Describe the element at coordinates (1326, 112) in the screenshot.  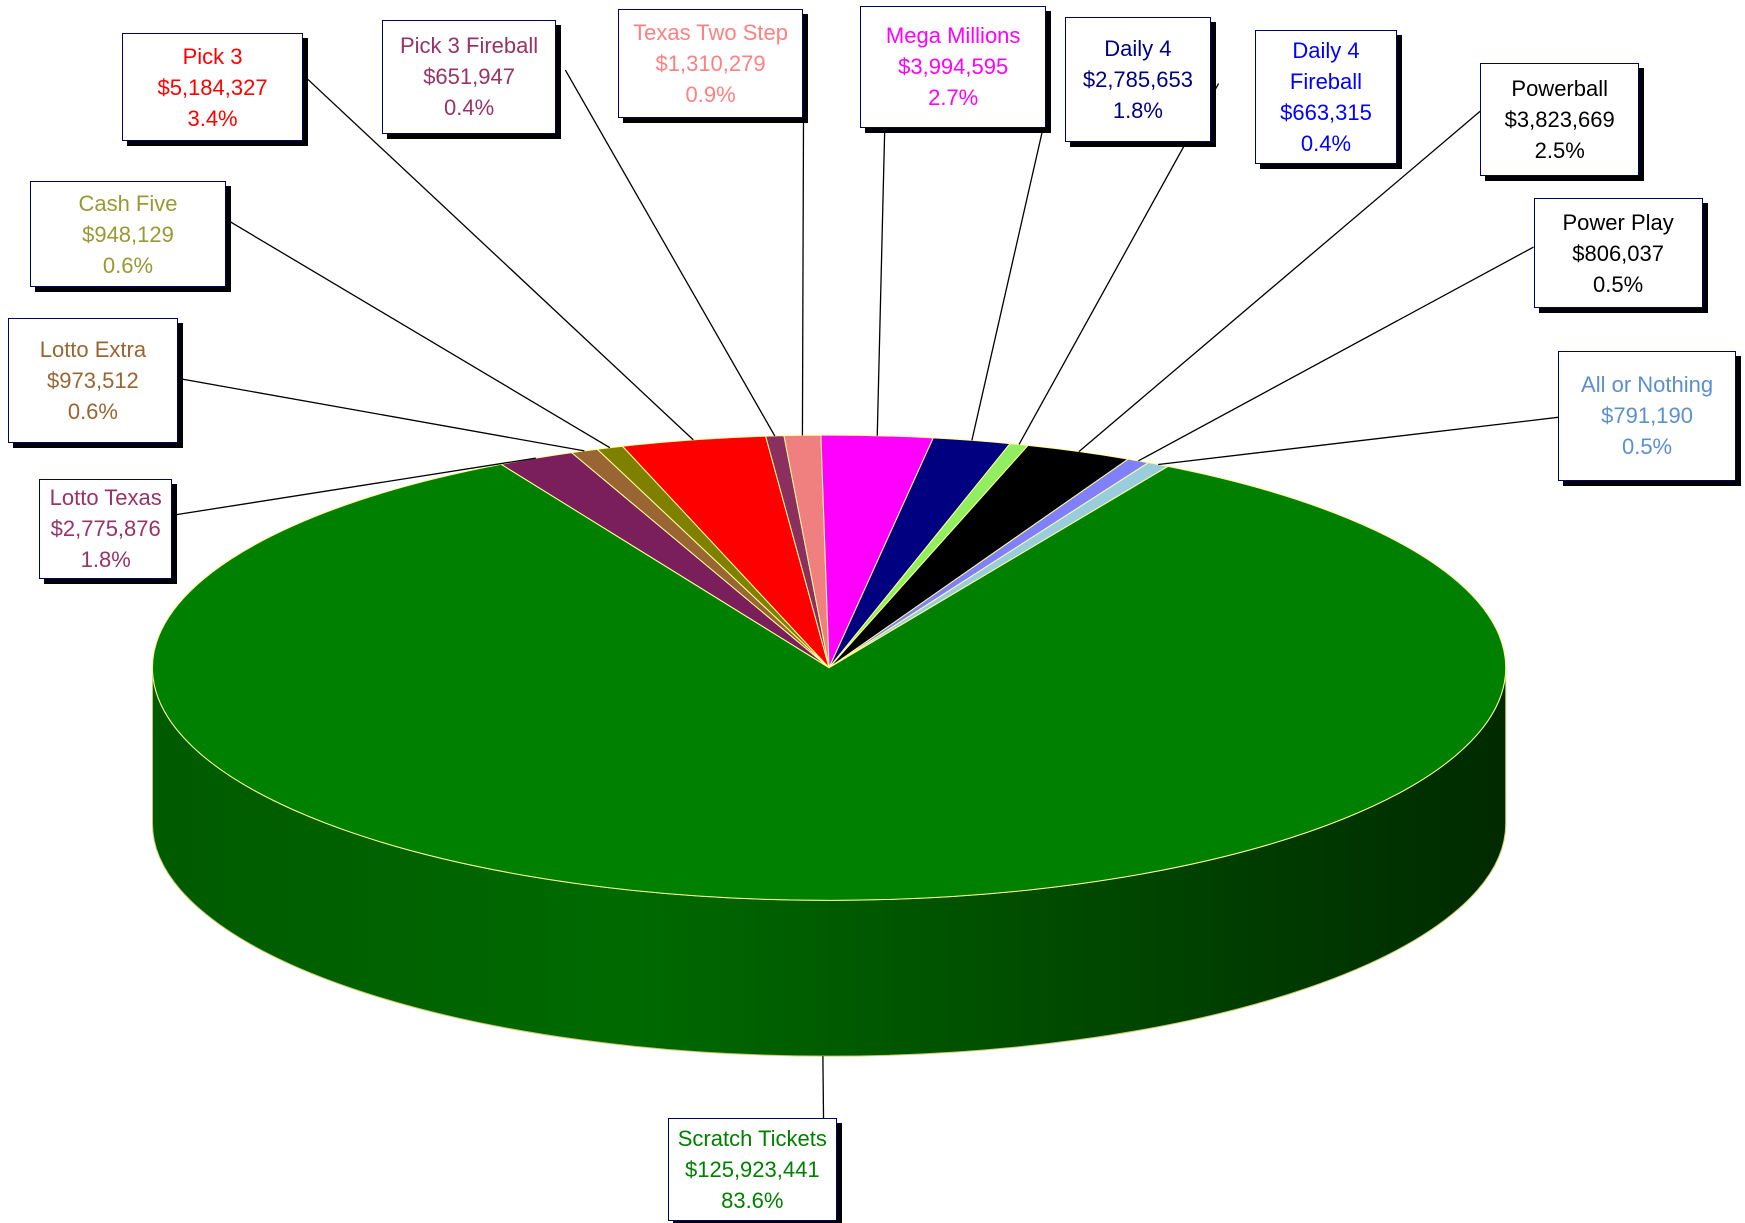
I see `label-value: $663,315` at that location.